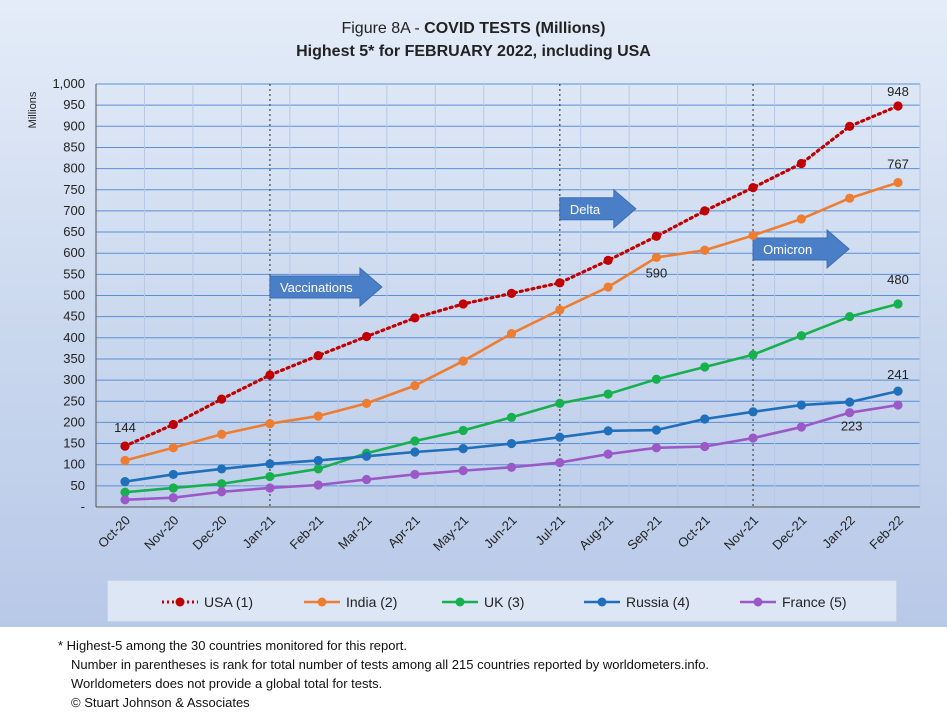 This screenshot has height=713, width=947. I want to click on chart-title: Figure 8A - COVID TESTS (Millions), so click(473, 29).